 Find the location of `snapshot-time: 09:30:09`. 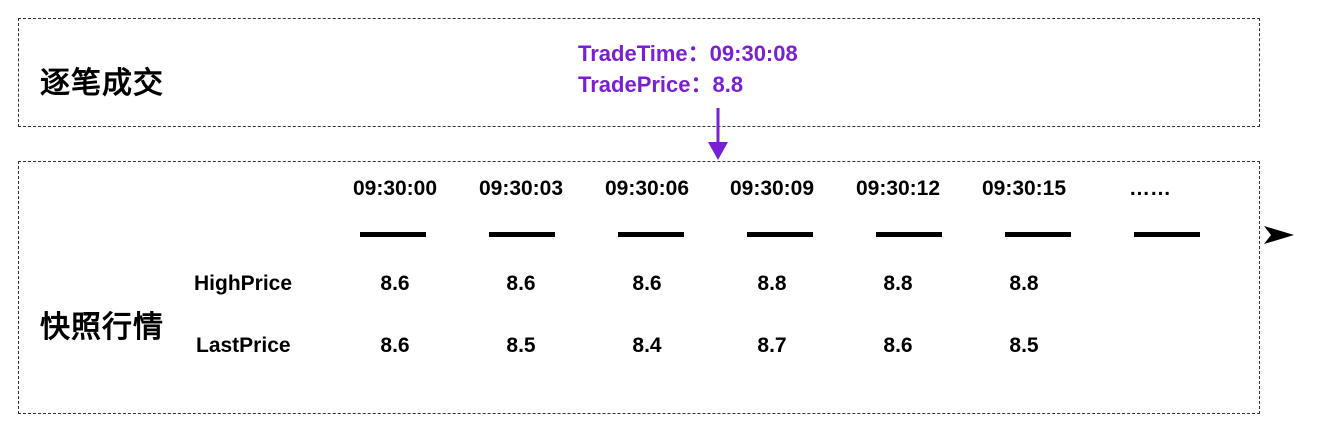

snapshot-time: 09:30:09 is located at coordinates (772, 188).